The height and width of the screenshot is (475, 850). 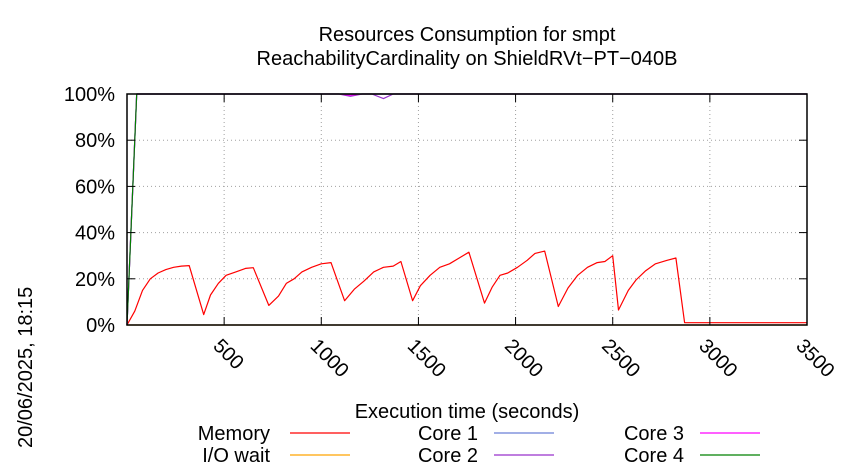 What do you see at coordinates (228, 354) in the screenshot?
I see `x-tick-label: 500` at bounding box center [228, 354].